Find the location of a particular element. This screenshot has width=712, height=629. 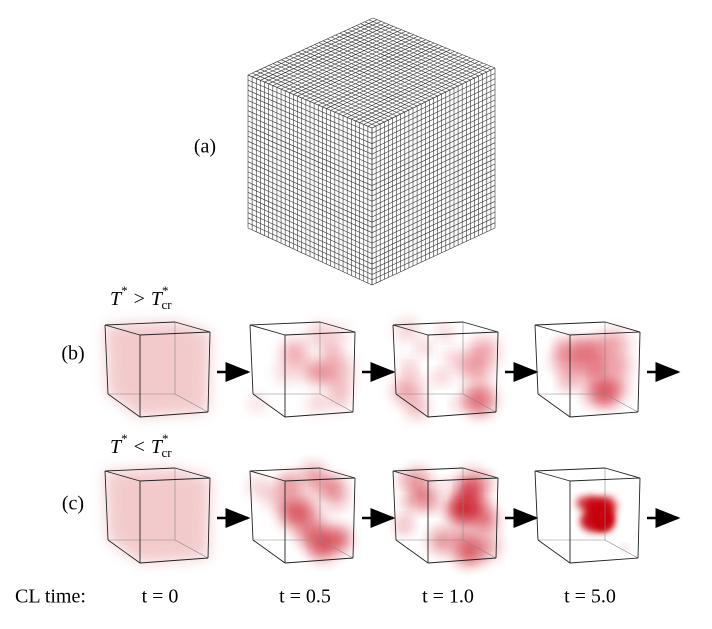

condition: T* > T* cr is located at coordinates (141, 297).